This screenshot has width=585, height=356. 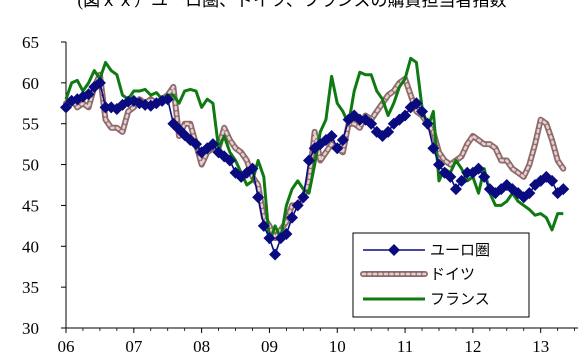 What do you see at coordinates (269, 346) in the screenshot?
I see `x-tick-label: 09` at bounding box center [269, 346].